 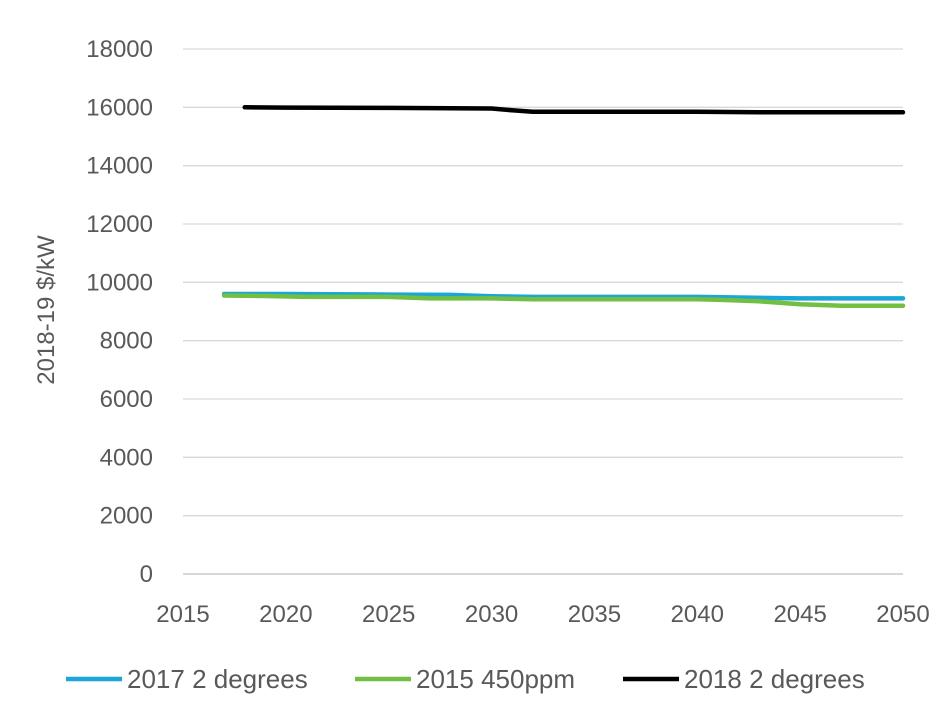 What do you see at coordinates (119, 224) in the screenshot?
I see `y-tick-12000: 12000` at bounding box center [119, 224].